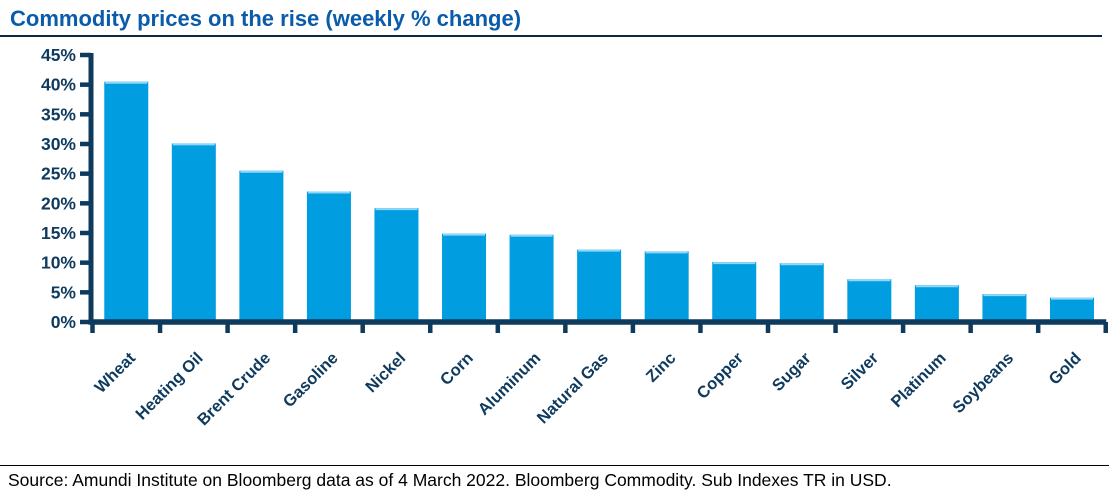 This screenshot has height=499, width=1109. What do you see at coordinates (792, 372) in the screenshot?
I see `x-axis-label-sugar: Sugar` at bounding box center [792, 372].